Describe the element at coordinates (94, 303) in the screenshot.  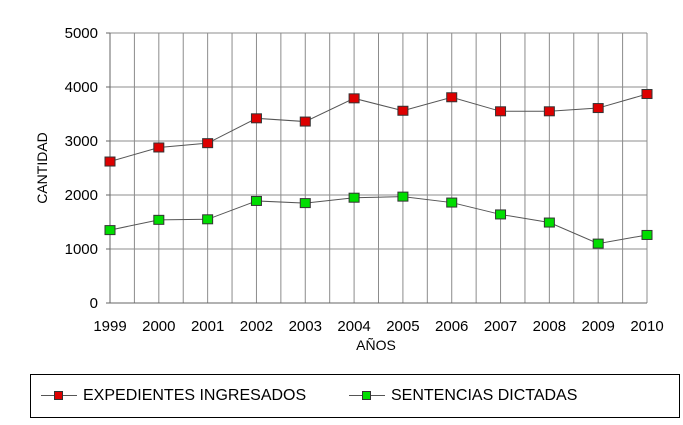
I see `y-tick-label: 0` at that location.